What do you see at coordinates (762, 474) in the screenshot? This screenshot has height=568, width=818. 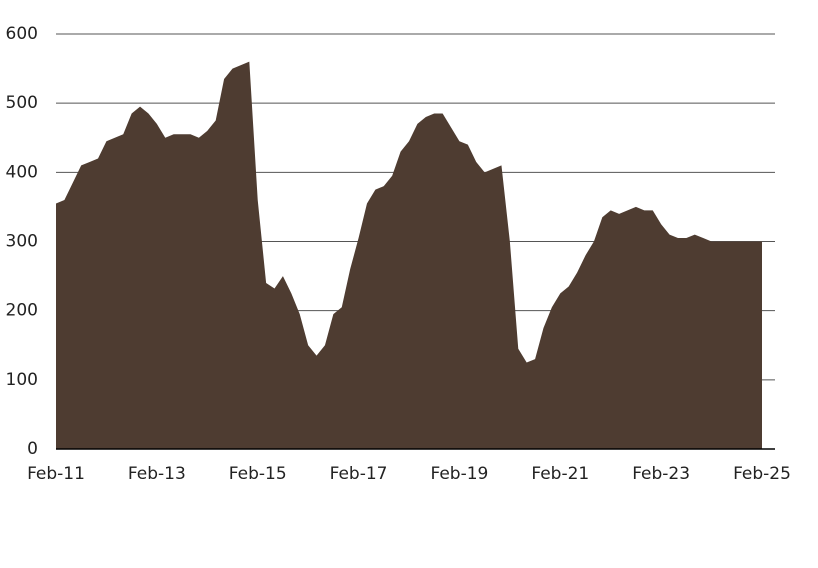 I see `x-tick-label: Feb-25` at bounding box center [762, 474].